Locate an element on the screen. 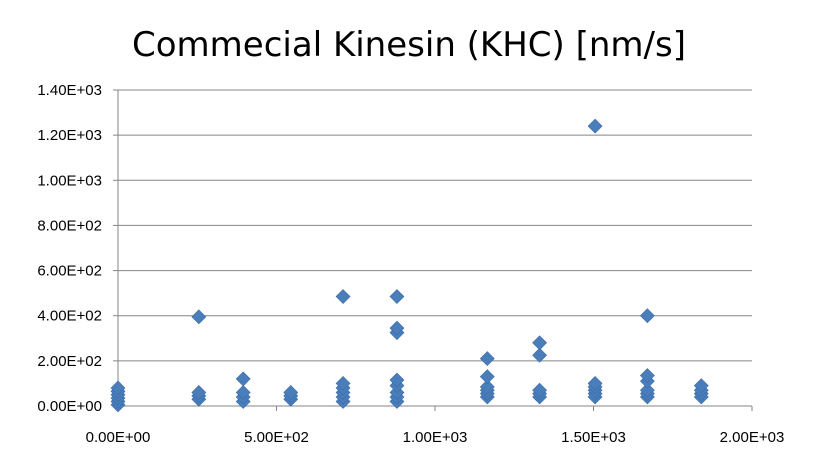  y-tick-label: 1.20E+03 is located at coordinates (69, 135).